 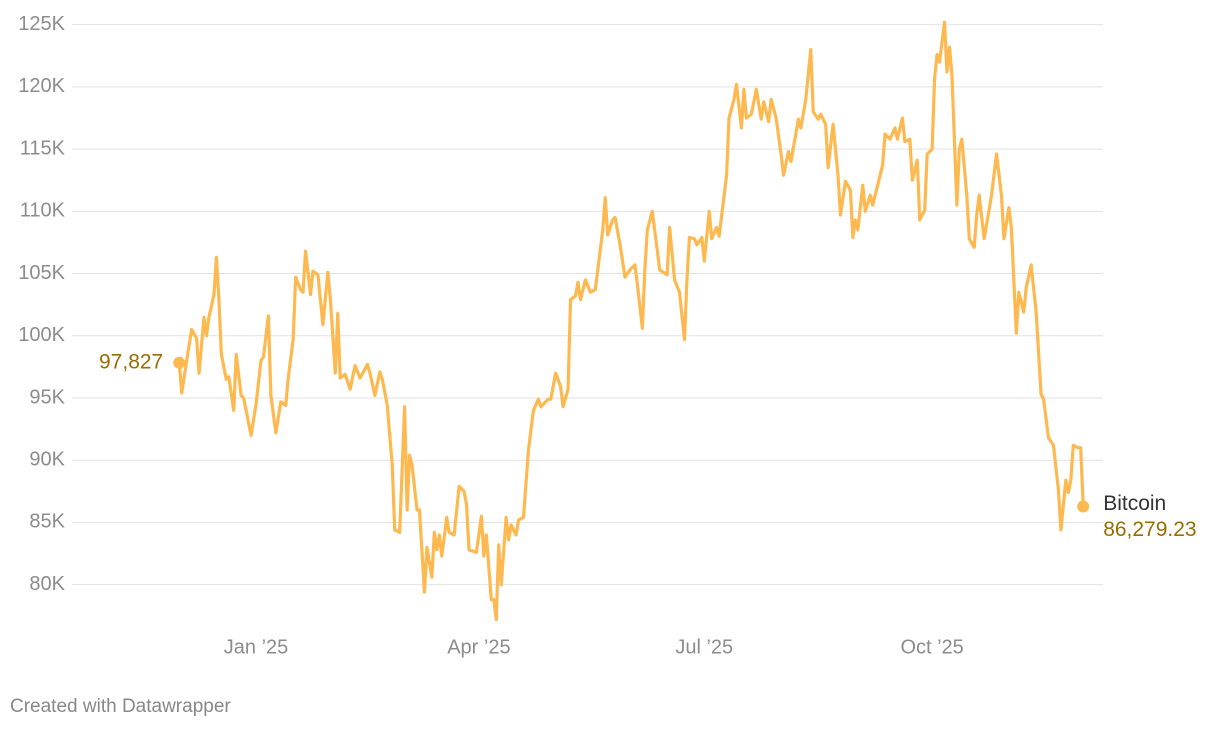 I want to click on x-tick-label: Jul ’25, so click(x=704, y=647).